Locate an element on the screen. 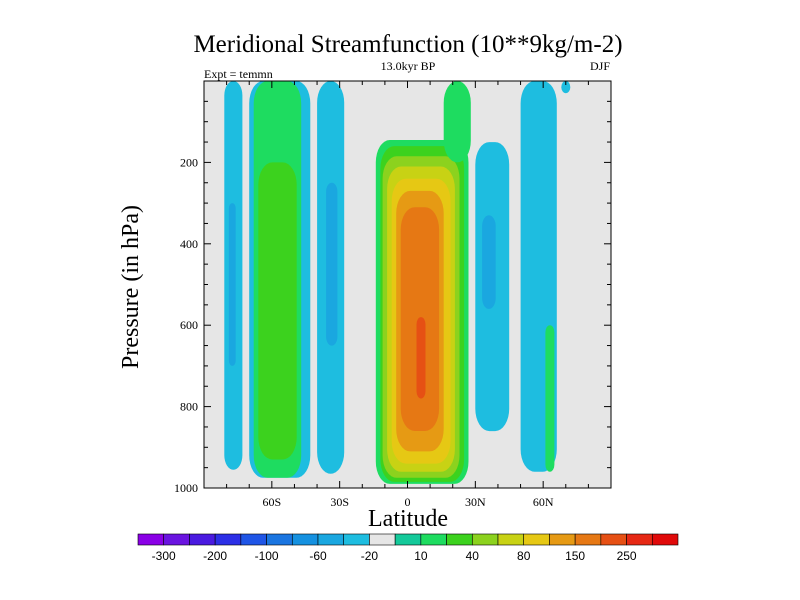 This screenshot has width=800, height=600. x-tick-label: 30N is located at coordinates (475, 502).